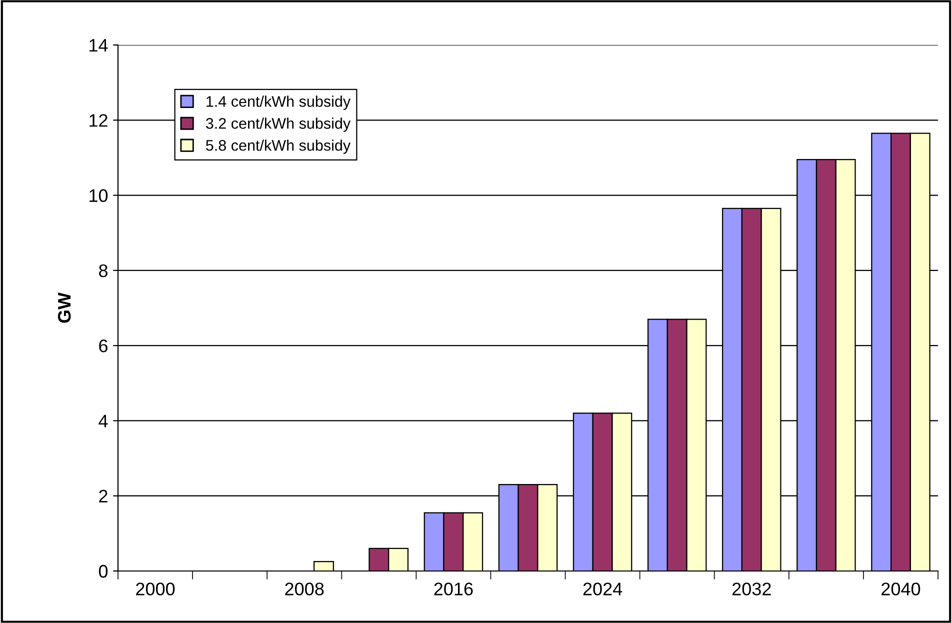 Image resolution: width=952 pixels, height=623 pixels. Describe the element at coordinates (99, 45) in the screenshot. I see `y-tick-label: 14` at that location.